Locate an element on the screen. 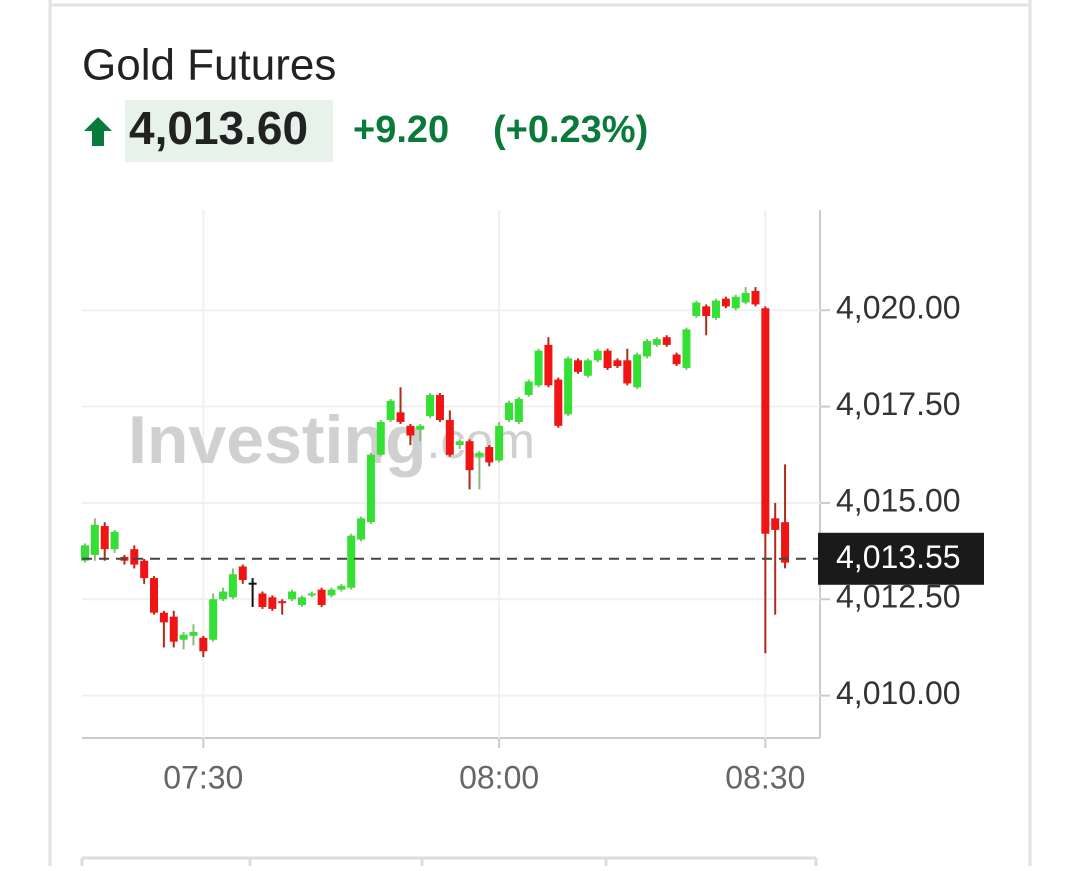 The width and height of the screenshot is (1080, 871). change: +9.20 is located at coordinates (401, 130).